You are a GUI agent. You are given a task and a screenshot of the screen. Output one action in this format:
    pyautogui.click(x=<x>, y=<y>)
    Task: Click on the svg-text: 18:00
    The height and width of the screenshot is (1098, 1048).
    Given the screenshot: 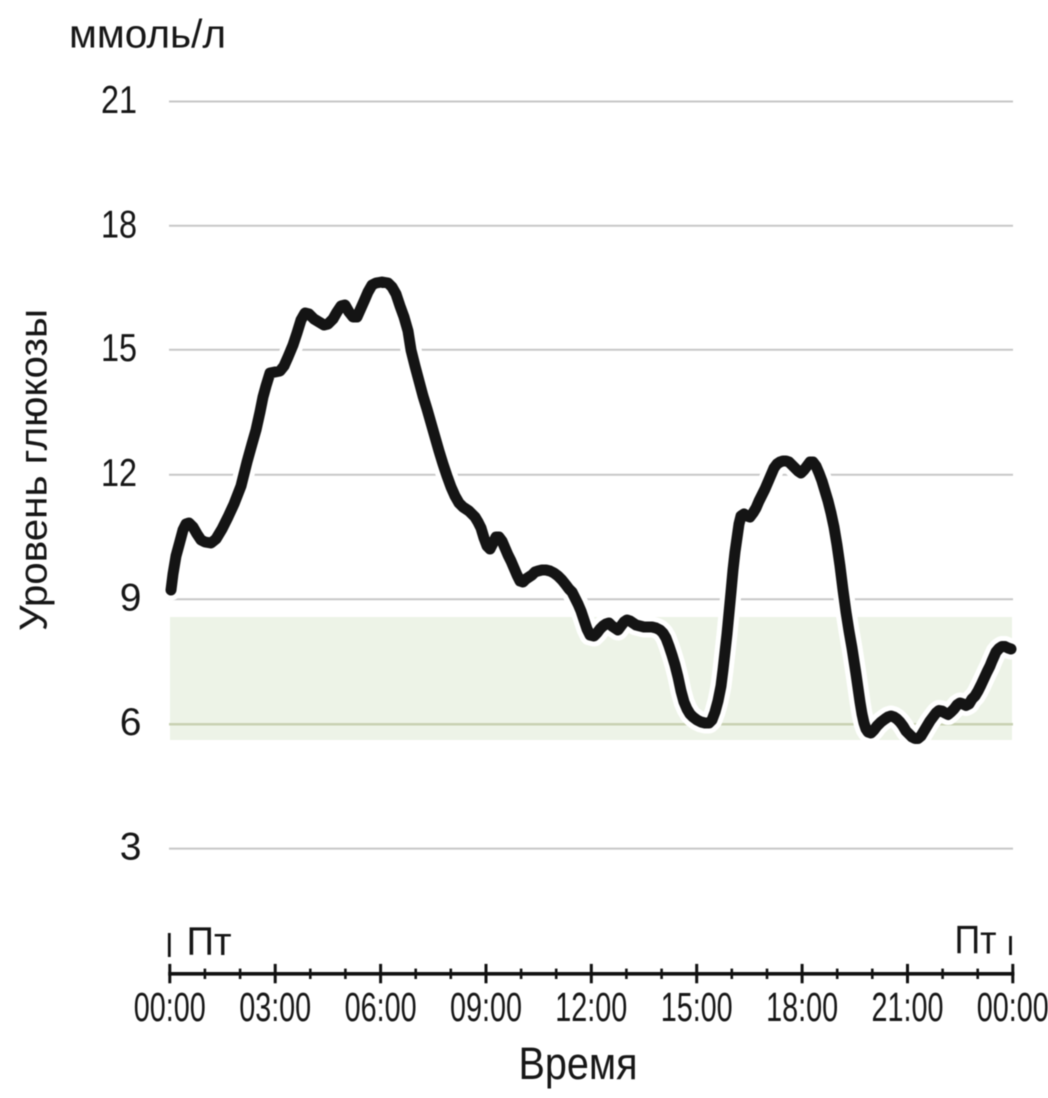 What is the action you would take?
    pyautogui.click(x=802, y=1007)
    